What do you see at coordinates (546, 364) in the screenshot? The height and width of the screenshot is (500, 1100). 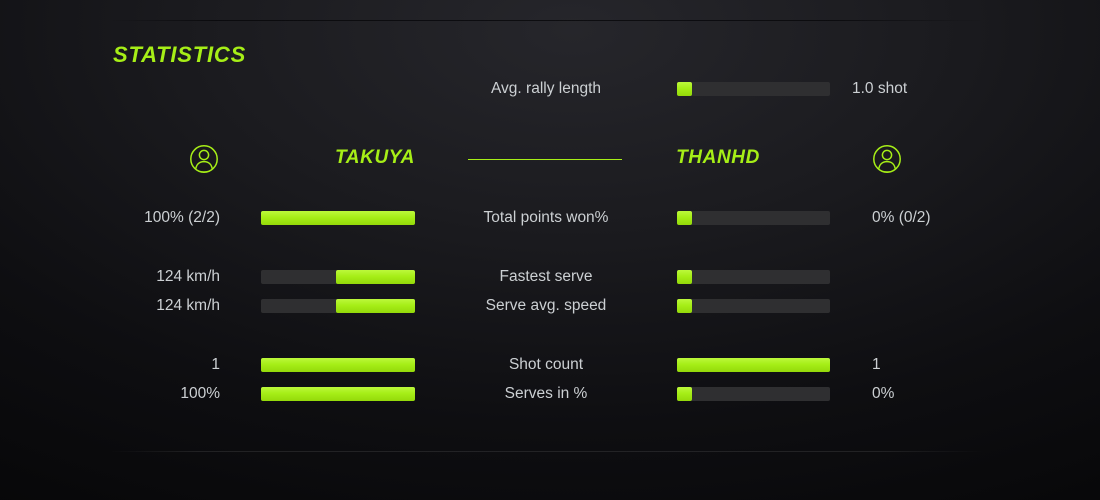 I see `stat-label: Shot count` at bounding box center [546, 364].